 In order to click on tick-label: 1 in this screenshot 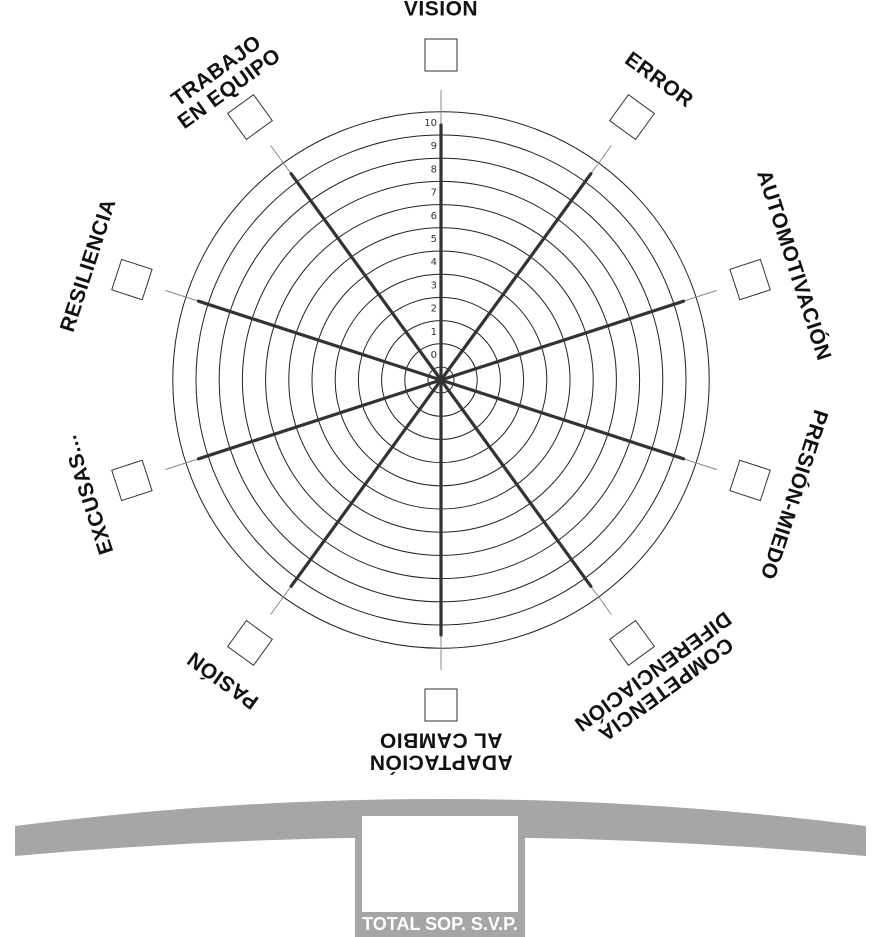, I will do `click(434, 332)`.